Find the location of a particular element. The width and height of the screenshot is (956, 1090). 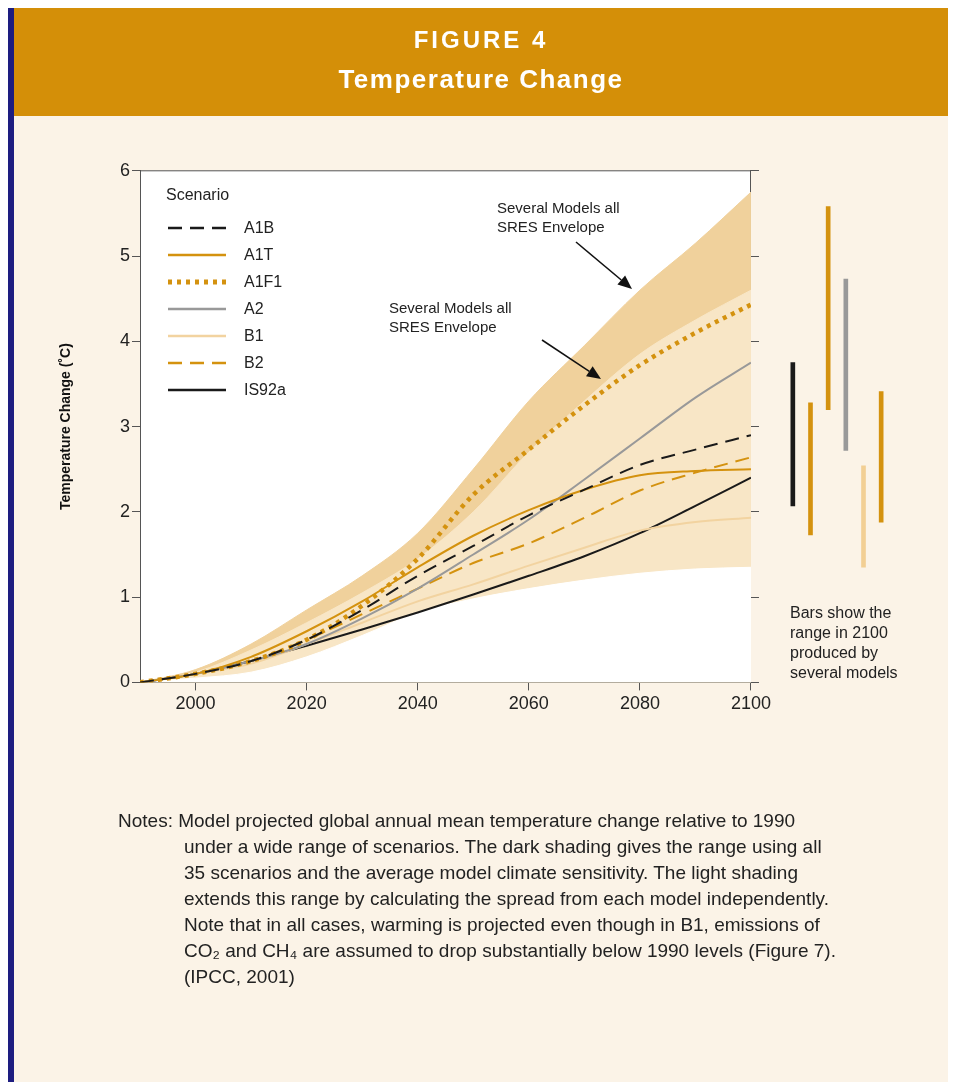

legend-label: B2 is located at coordinates (254, 362).